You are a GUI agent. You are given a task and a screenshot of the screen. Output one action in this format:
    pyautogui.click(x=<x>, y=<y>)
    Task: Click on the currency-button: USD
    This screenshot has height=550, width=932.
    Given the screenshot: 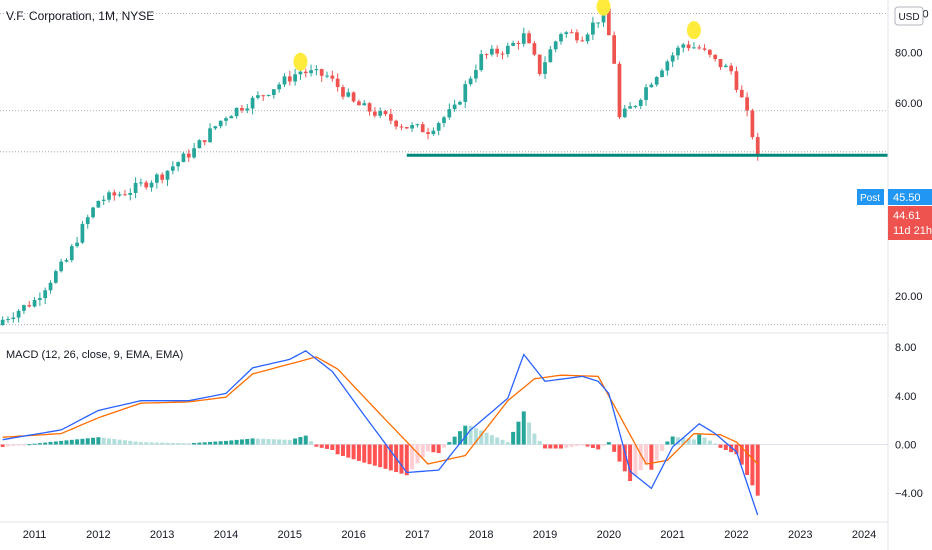 What is the action you would take?
    pyautogui.click(x=909, y=16)
    